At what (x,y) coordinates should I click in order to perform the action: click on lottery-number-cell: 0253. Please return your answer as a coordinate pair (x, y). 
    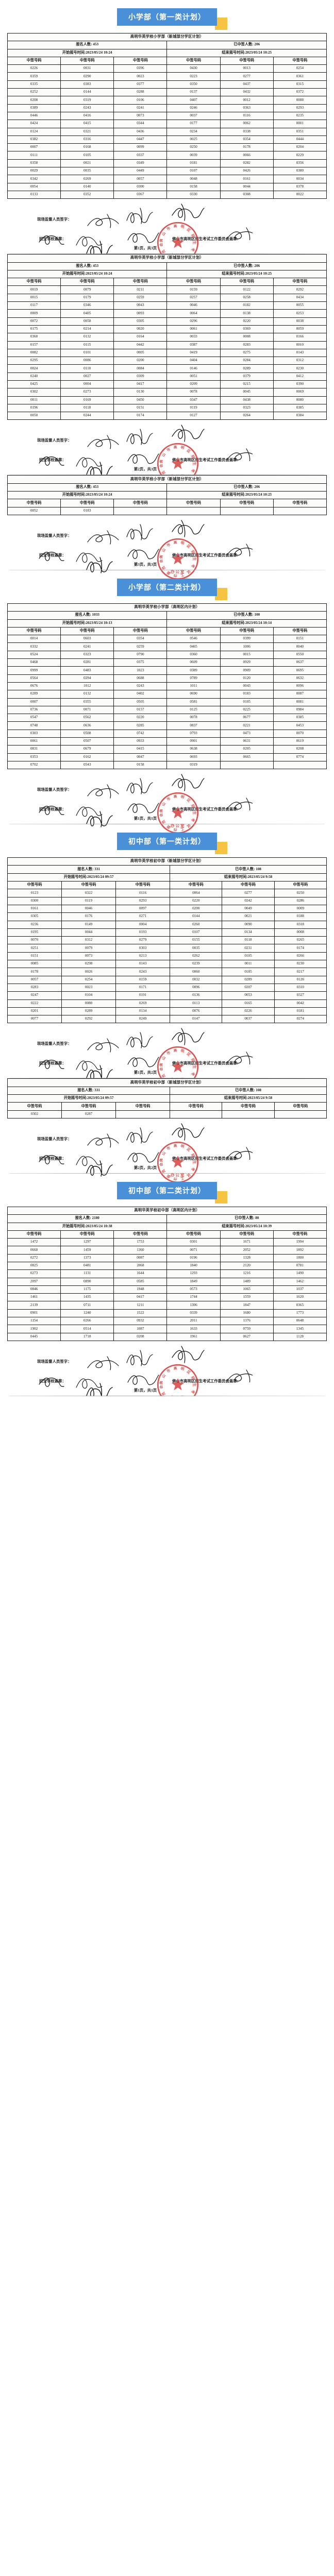
    Looking at the image, I should click on (300, 313).